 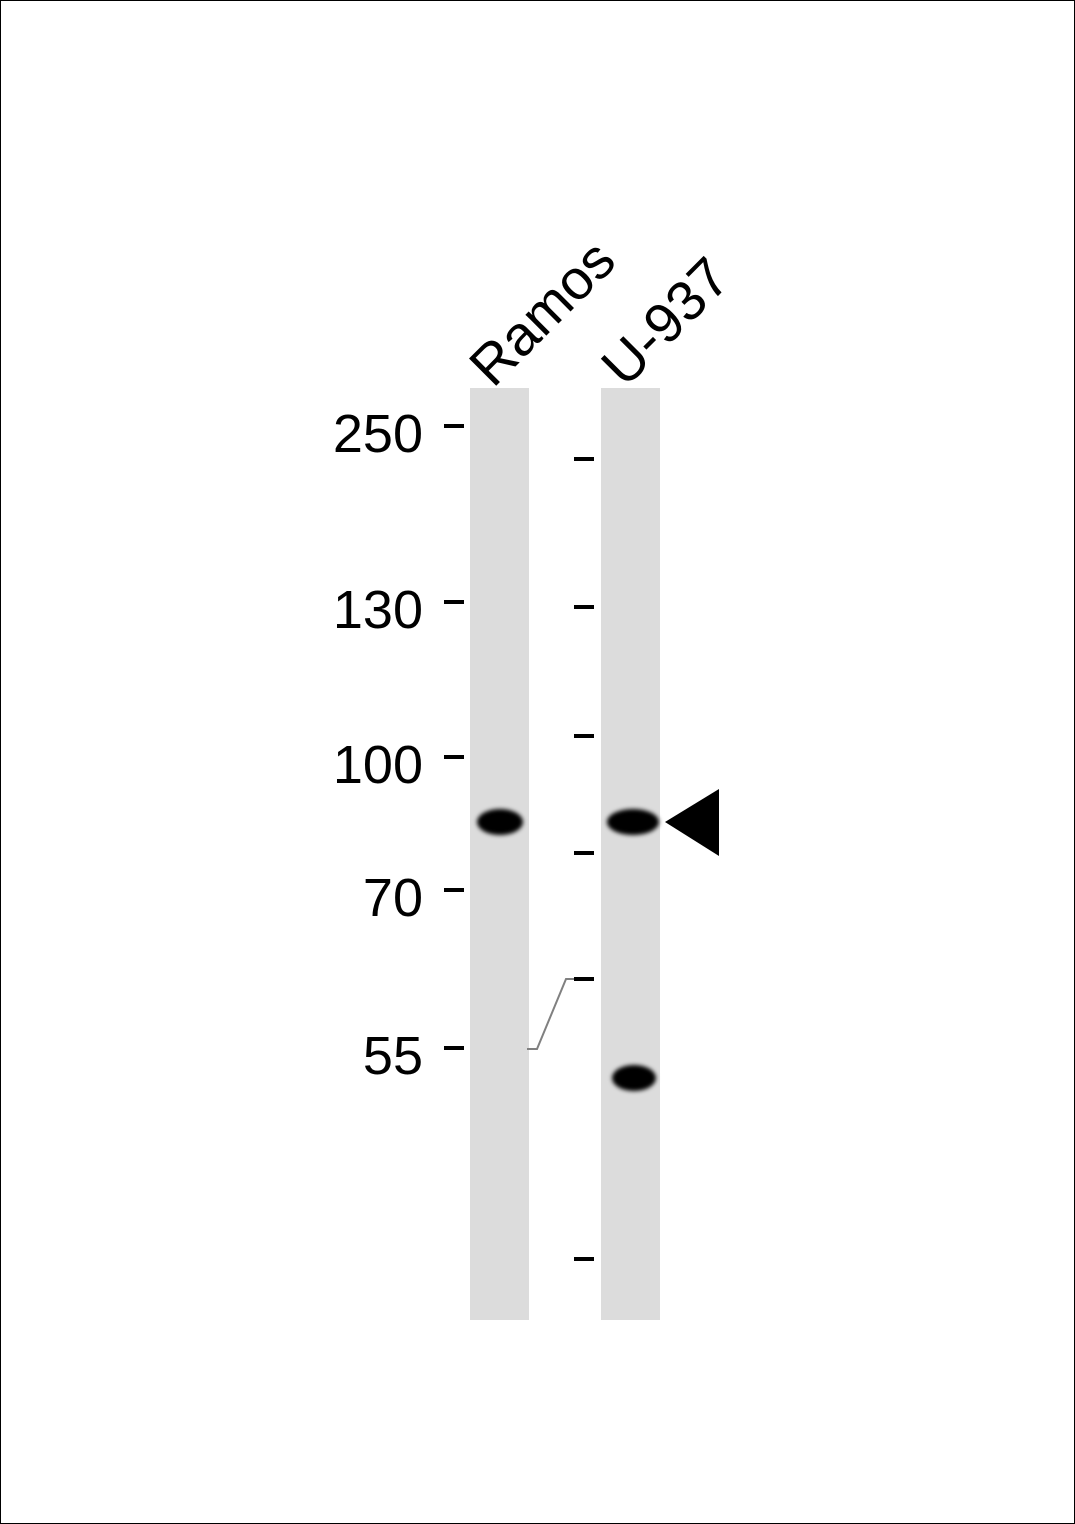 I want to click on marker-label-250: 250, so click(x=378, y=434).